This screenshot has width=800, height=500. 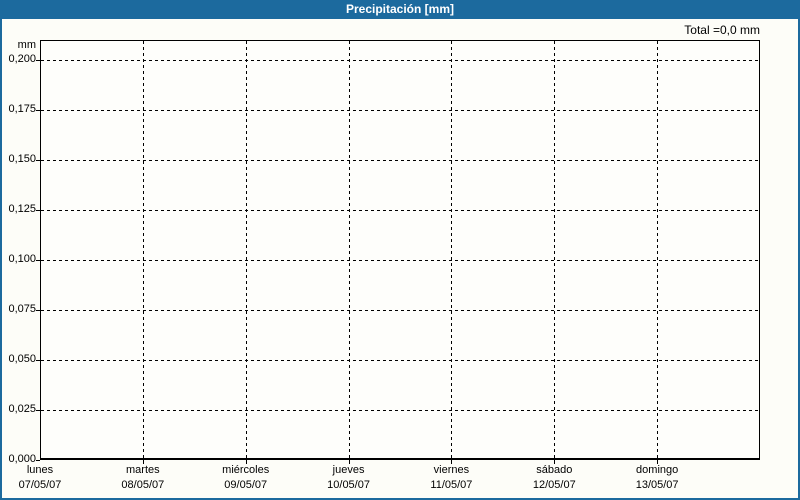 I want to click on y-tick-label: 0,200, so click(x=22, y=59).